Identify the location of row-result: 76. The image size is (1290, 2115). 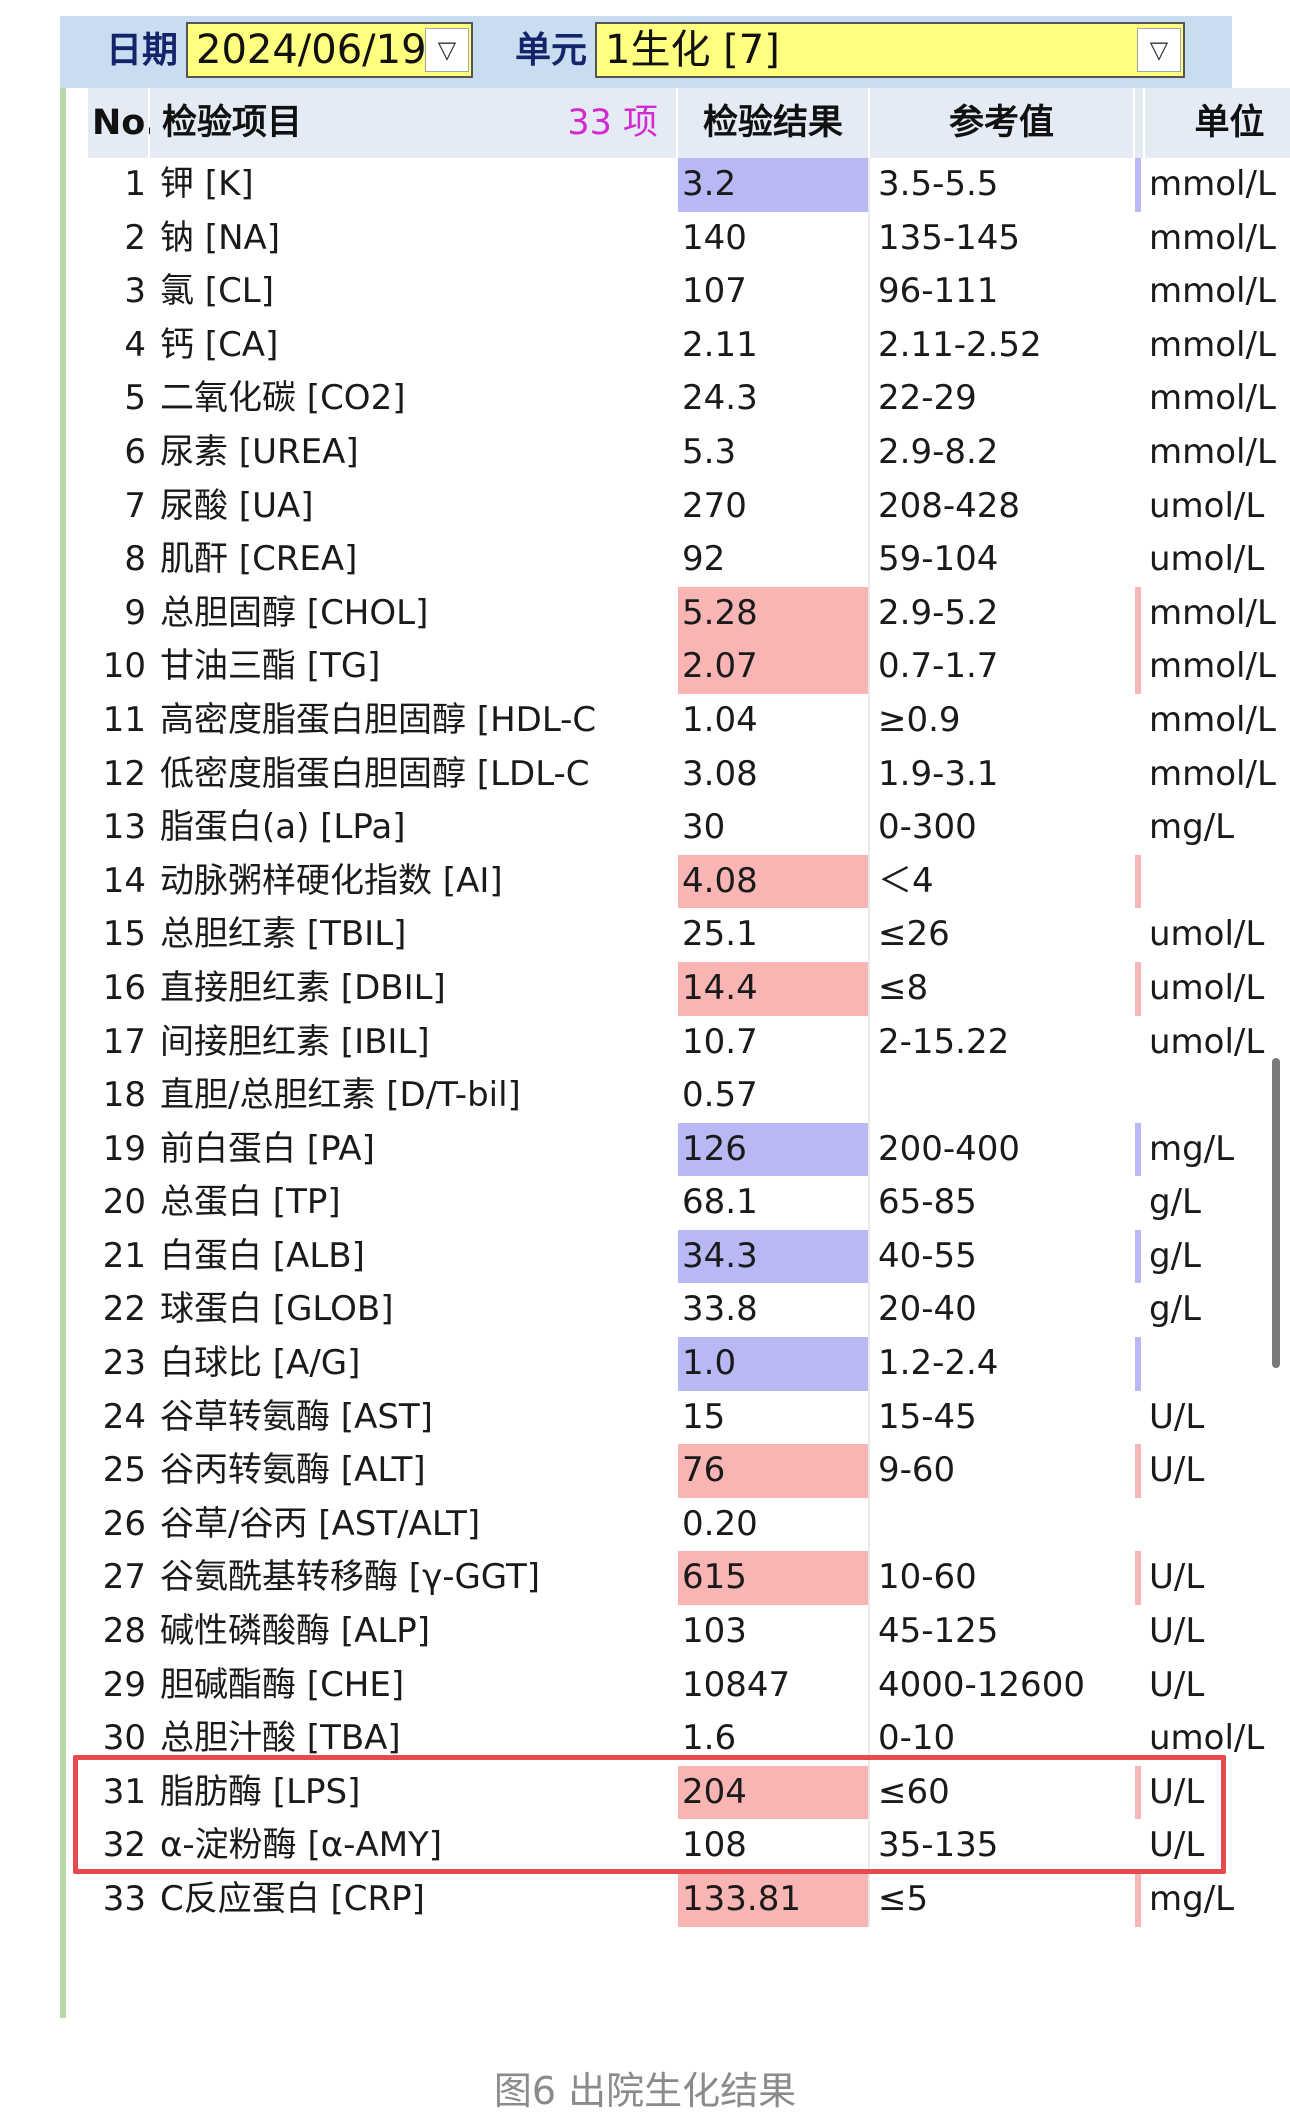
(774, 1471).